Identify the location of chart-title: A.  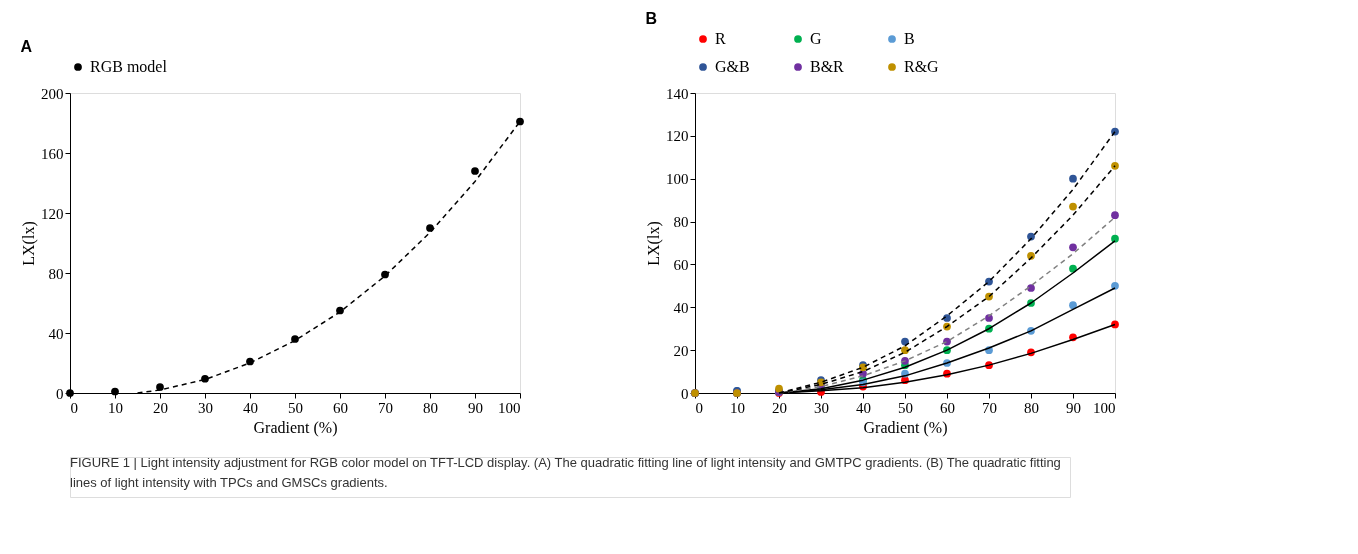
(26, 46).